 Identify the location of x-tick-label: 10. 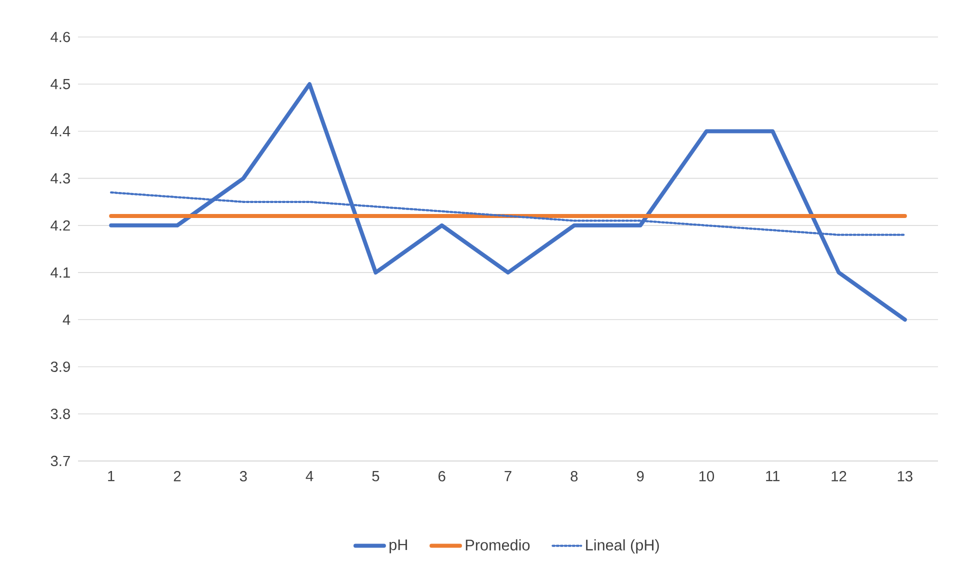
(706, 476).